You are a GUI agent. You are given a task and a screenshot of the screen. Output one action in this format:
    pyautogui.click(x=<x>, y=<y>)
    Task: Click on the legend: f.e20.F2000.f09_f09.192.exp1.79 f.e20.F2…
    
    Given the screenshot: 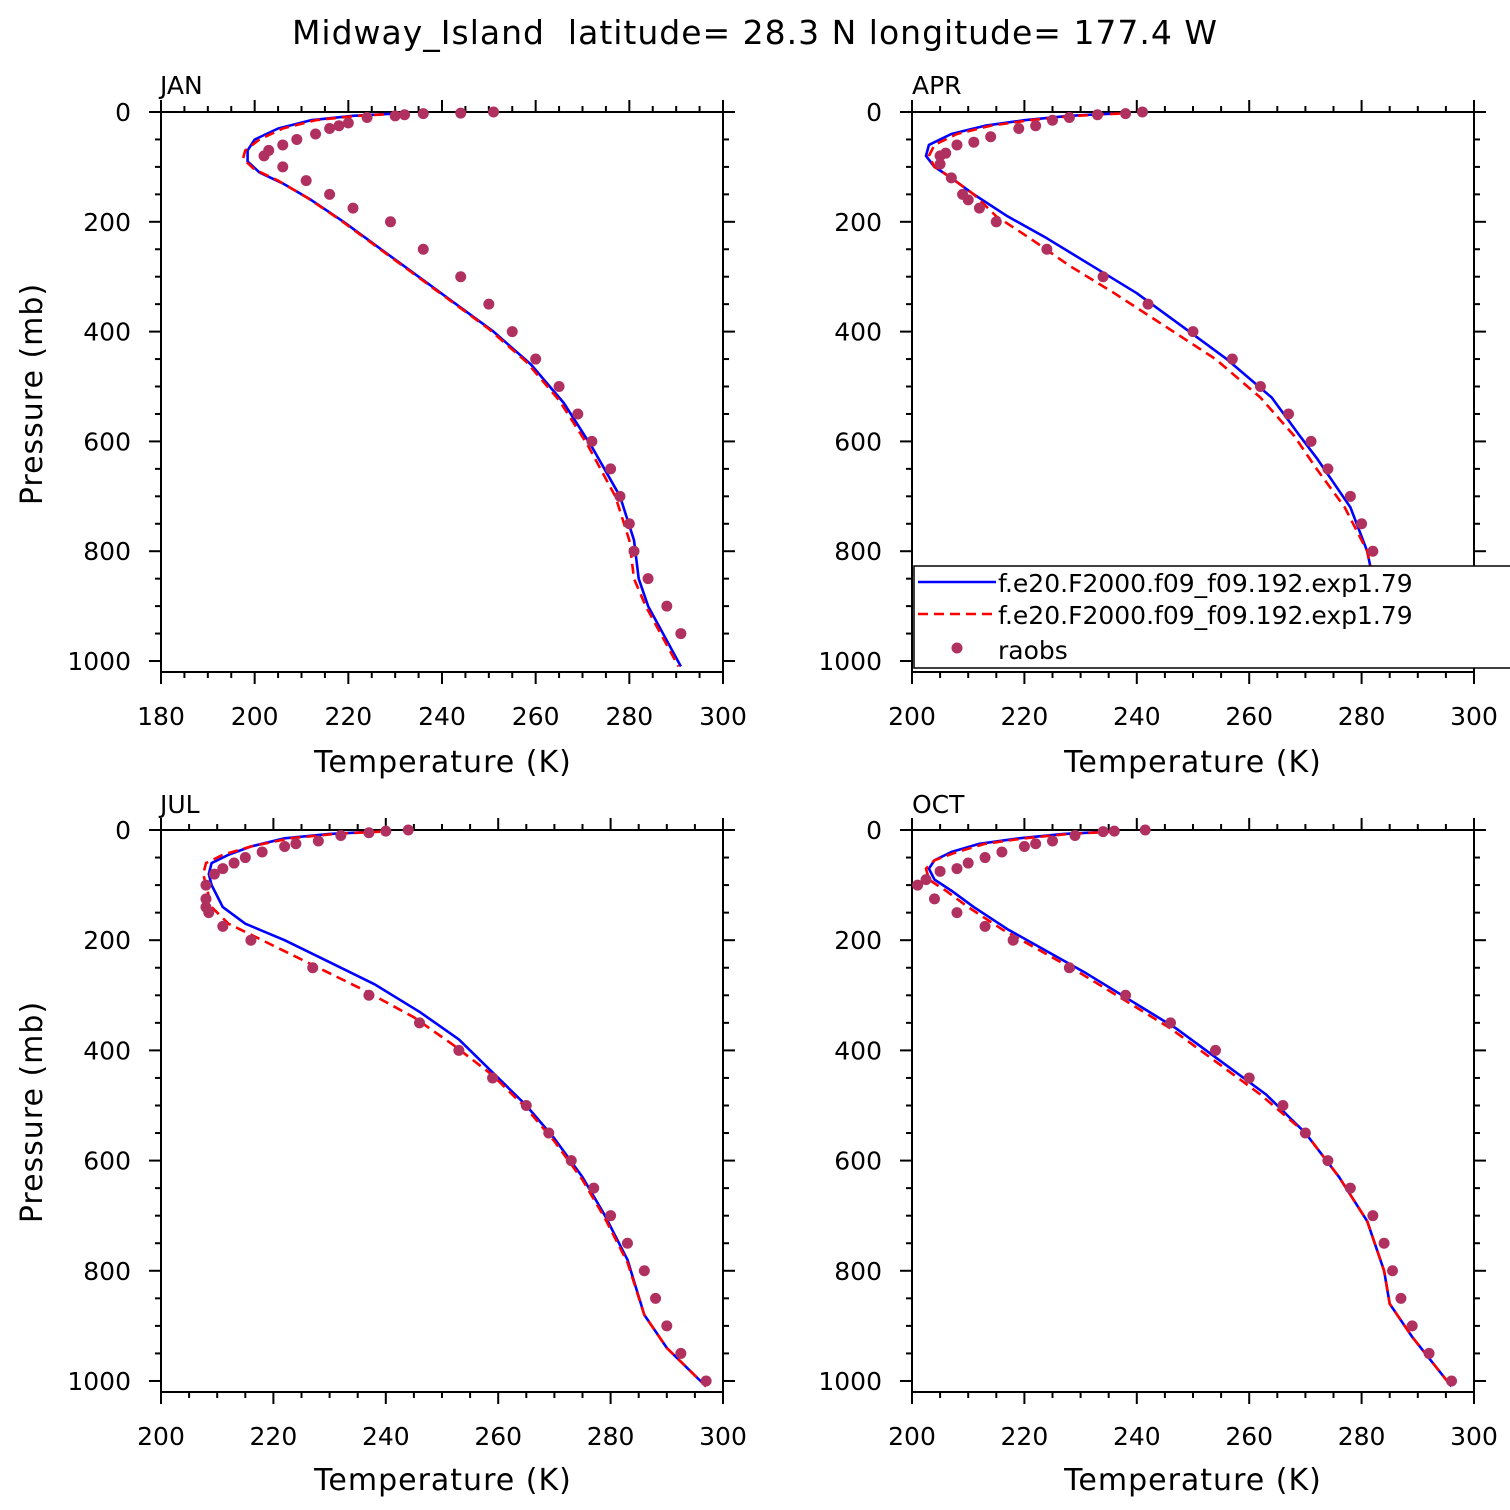 What is the action you would take?
    pyautogui.click(x=1211, y=617)
    